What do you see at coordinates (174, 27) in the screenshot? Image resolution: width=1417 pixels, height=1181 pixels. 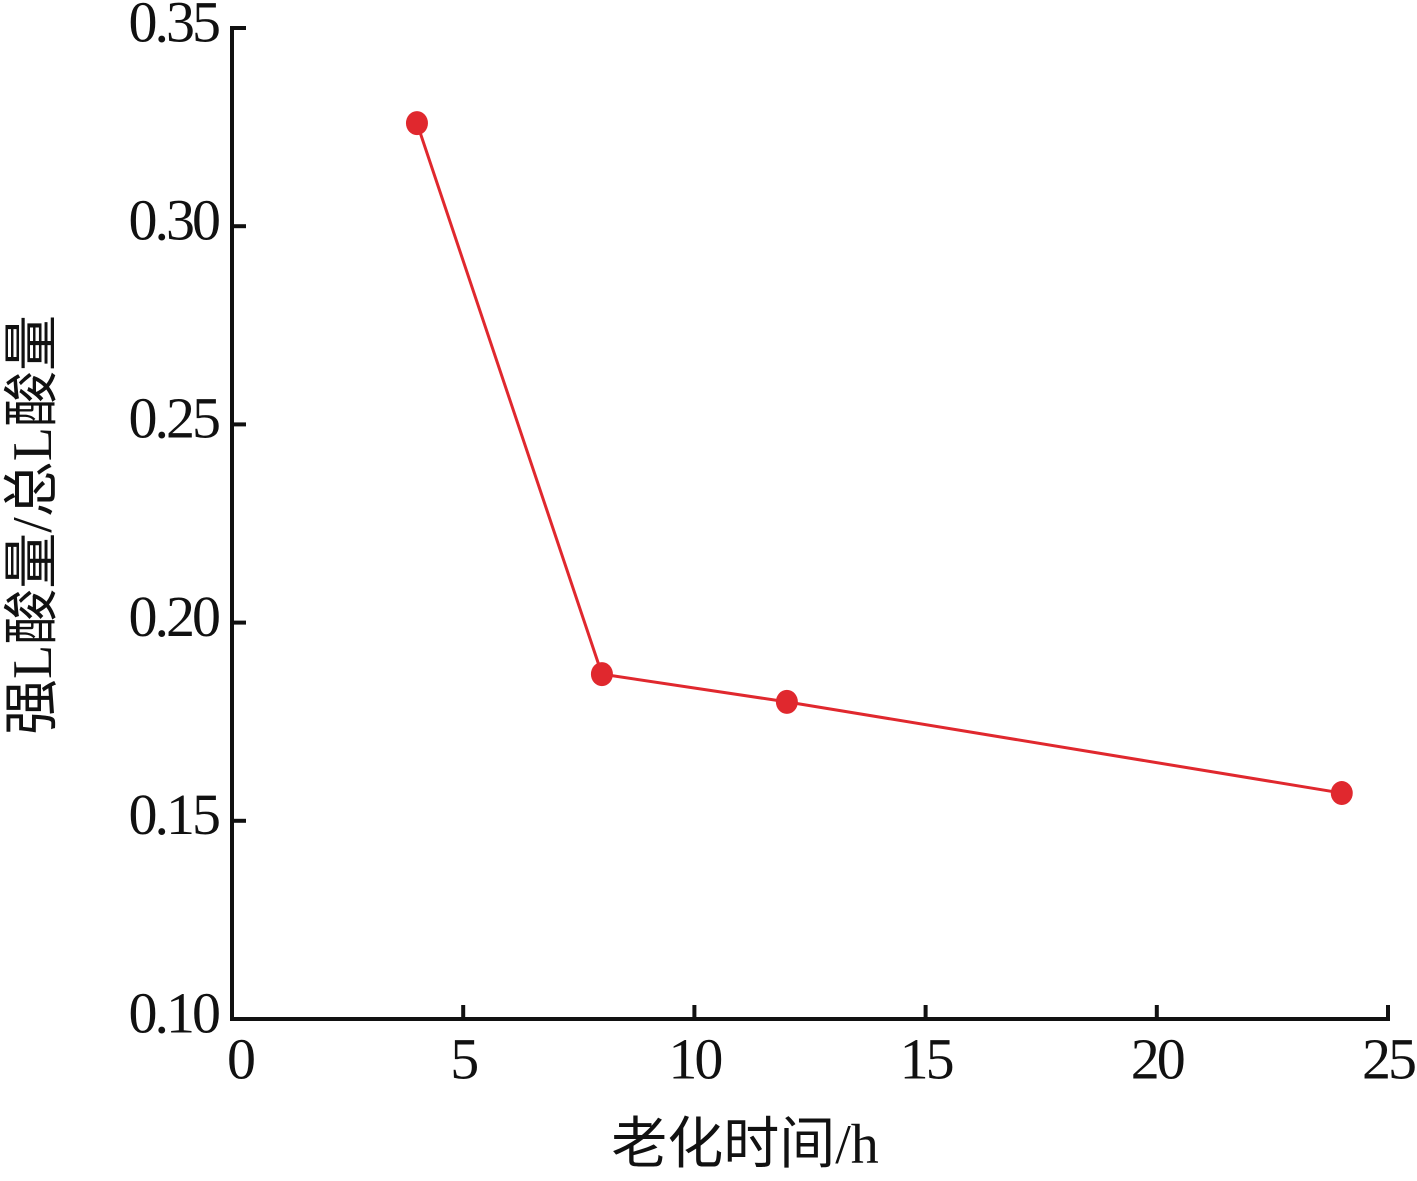 I see `y-tick-label: 0.35` at bounding box center [174, 27].